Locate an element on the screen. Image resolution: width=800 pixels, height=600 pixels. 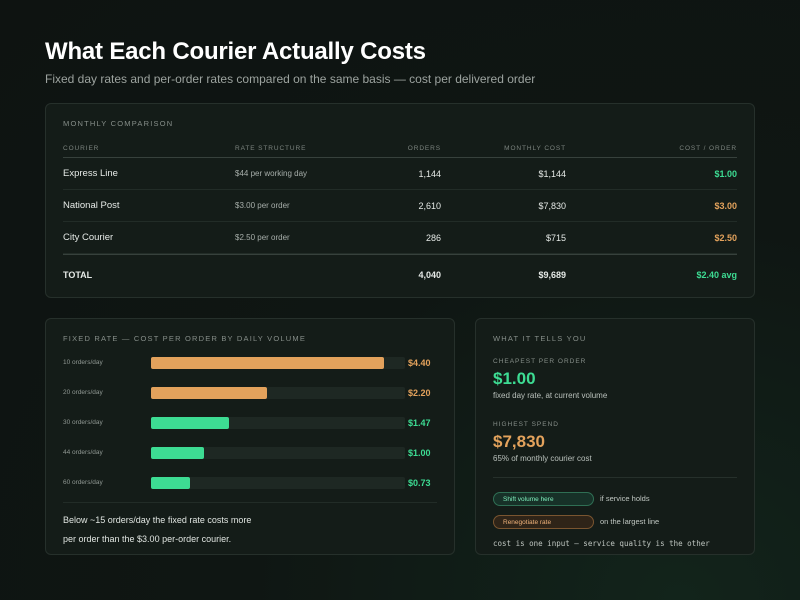
total-label: TOTAL is located at coordinates (78, 274).